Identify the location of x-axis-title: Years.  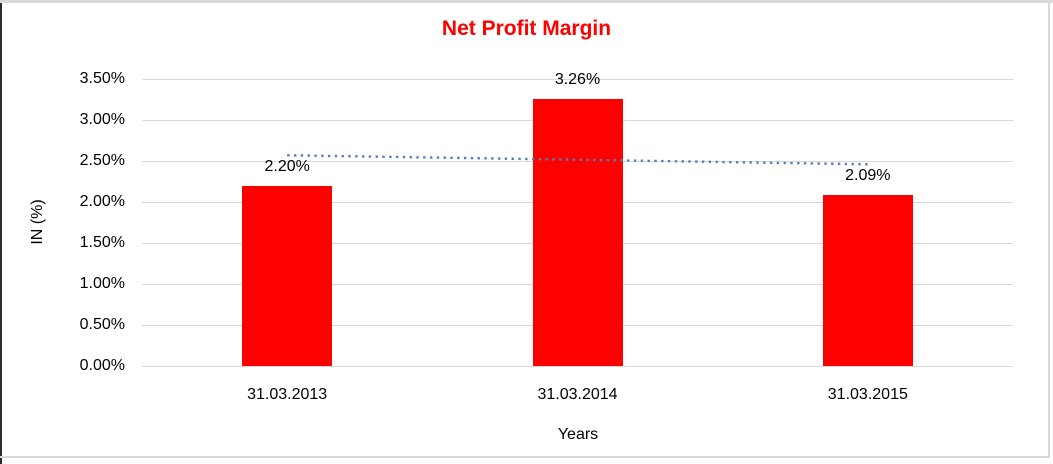
(578, 434).